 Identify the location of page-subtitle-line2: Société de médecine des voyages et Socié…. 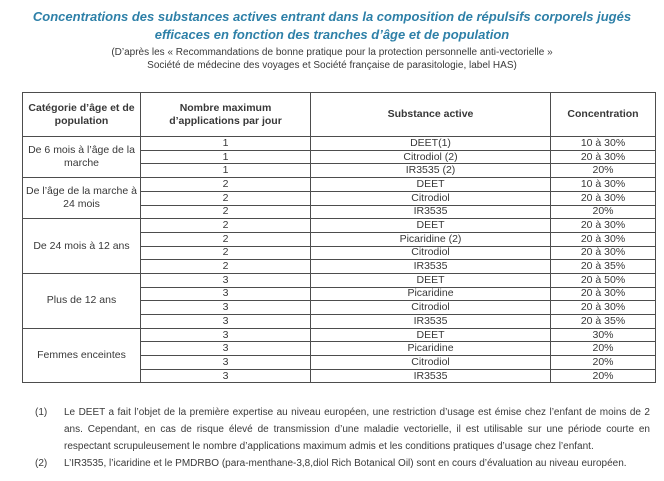
(332, 66).